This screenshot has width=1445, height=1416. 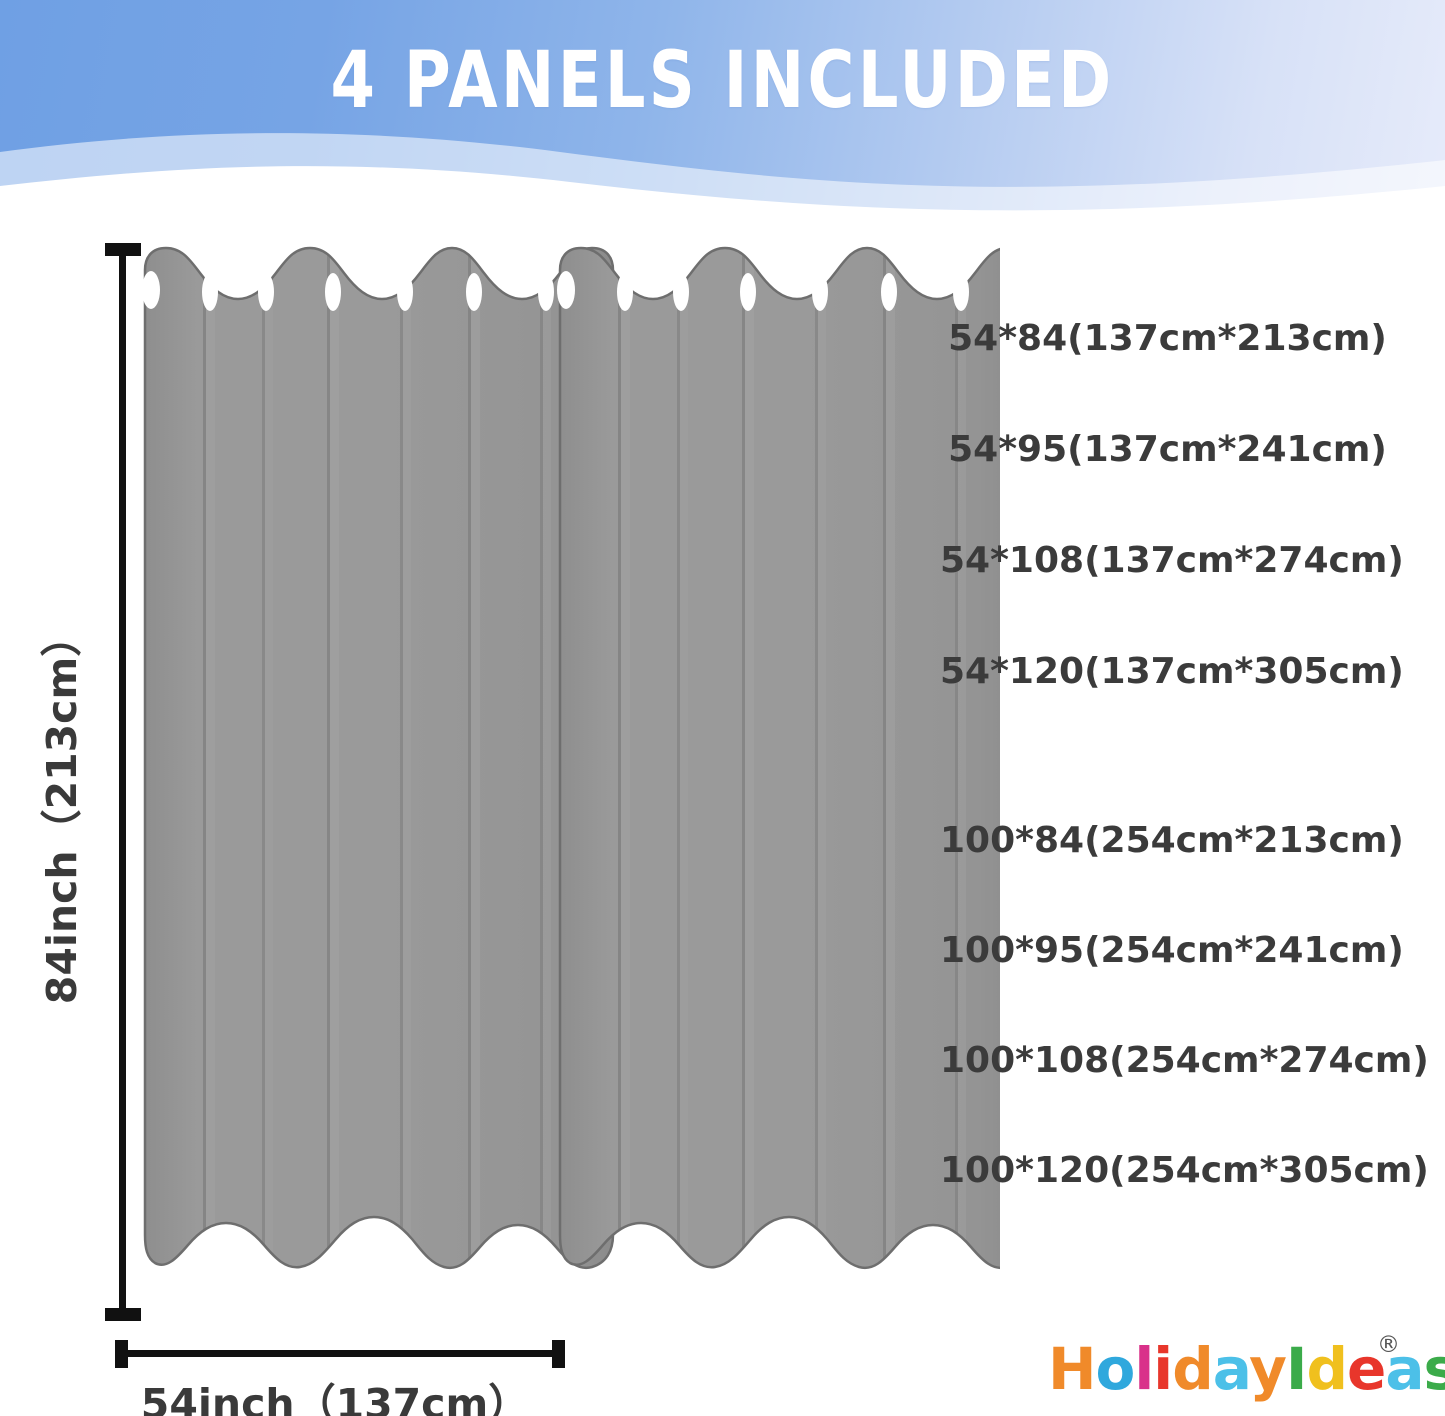 What do you see at coordinates (1167, 449) in the screenshot?
I see `size-option: 54*95(137cm*241cm)` at bounding box center [1167, 449].